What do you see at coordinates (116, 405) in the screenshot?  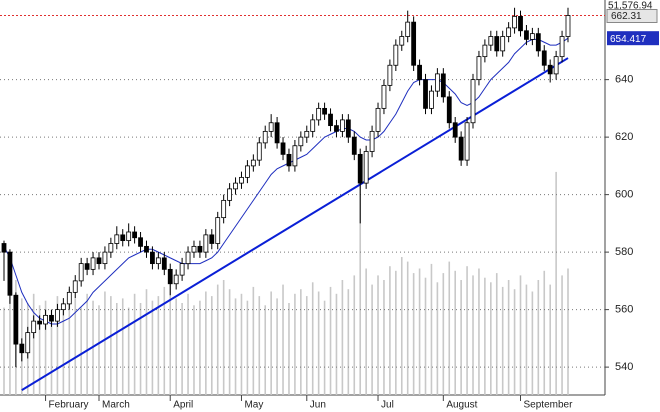 I see `x-tick-label: March` at bounding box center [116, 405].